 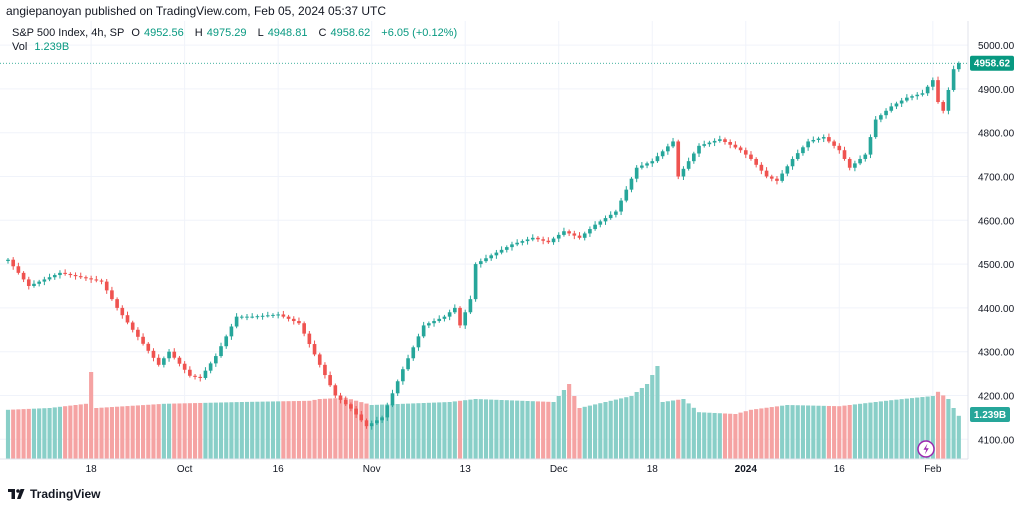 I want to click on open-value: 4952.56, so click(x=163, y=33).